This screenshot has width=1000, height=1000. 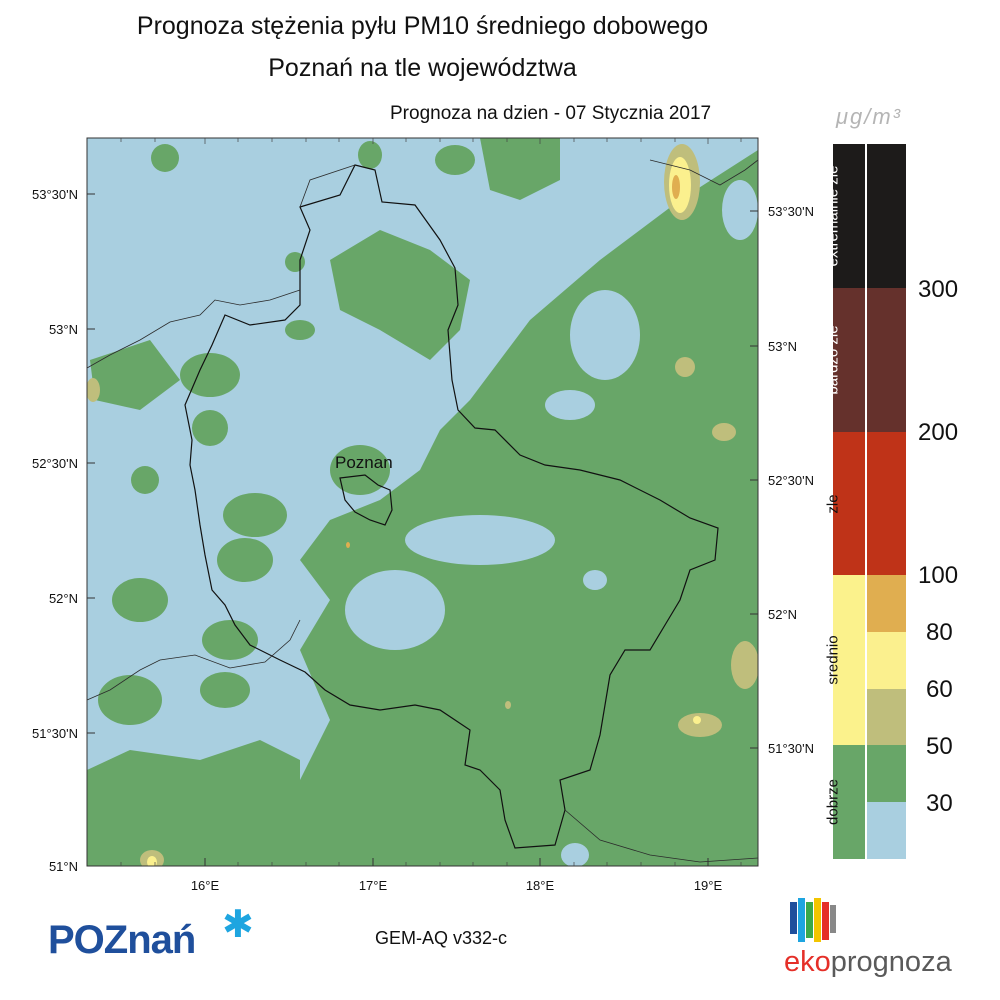 What do you see at coordinates (55, 463) in the screenshot?
I see `lat-label-left: 52°30'N` at bounding box center [55, 463].